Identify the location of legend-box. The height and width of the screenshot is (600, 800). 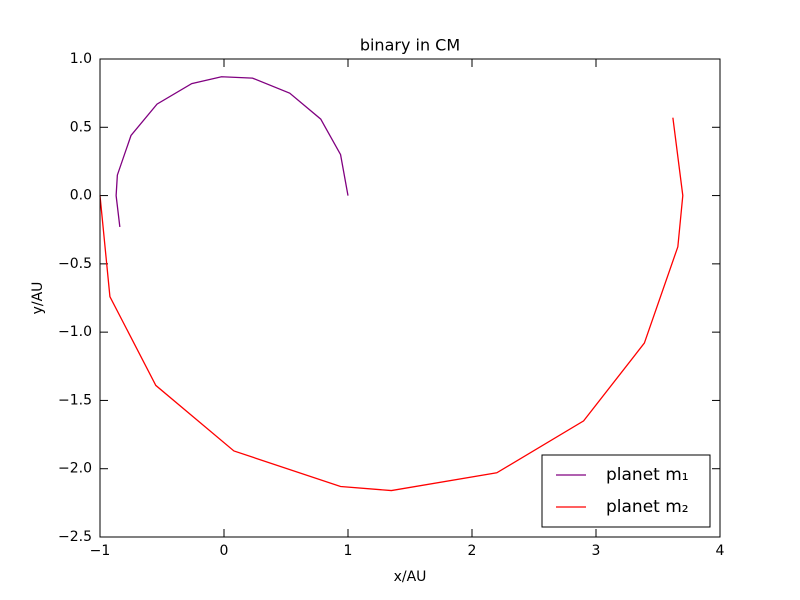
(626, 491).